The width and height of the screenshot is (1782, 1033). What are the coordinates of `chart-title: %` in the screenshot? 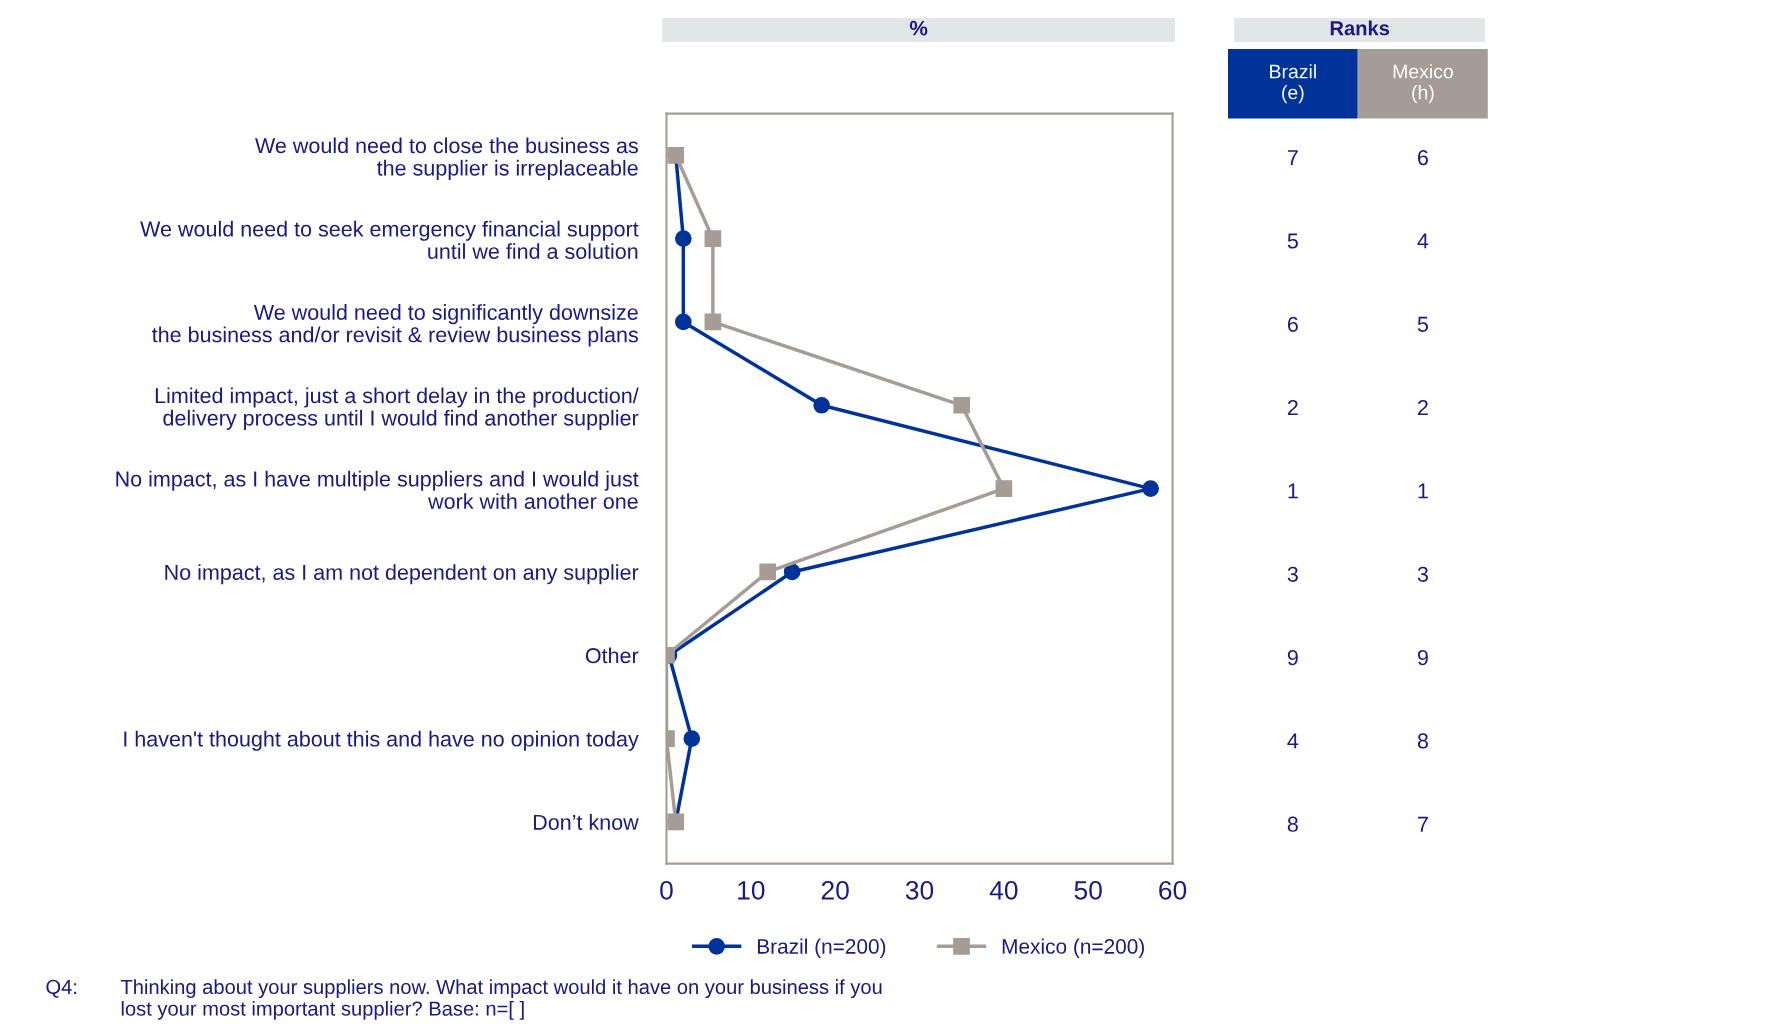 It's located at (918, 28).